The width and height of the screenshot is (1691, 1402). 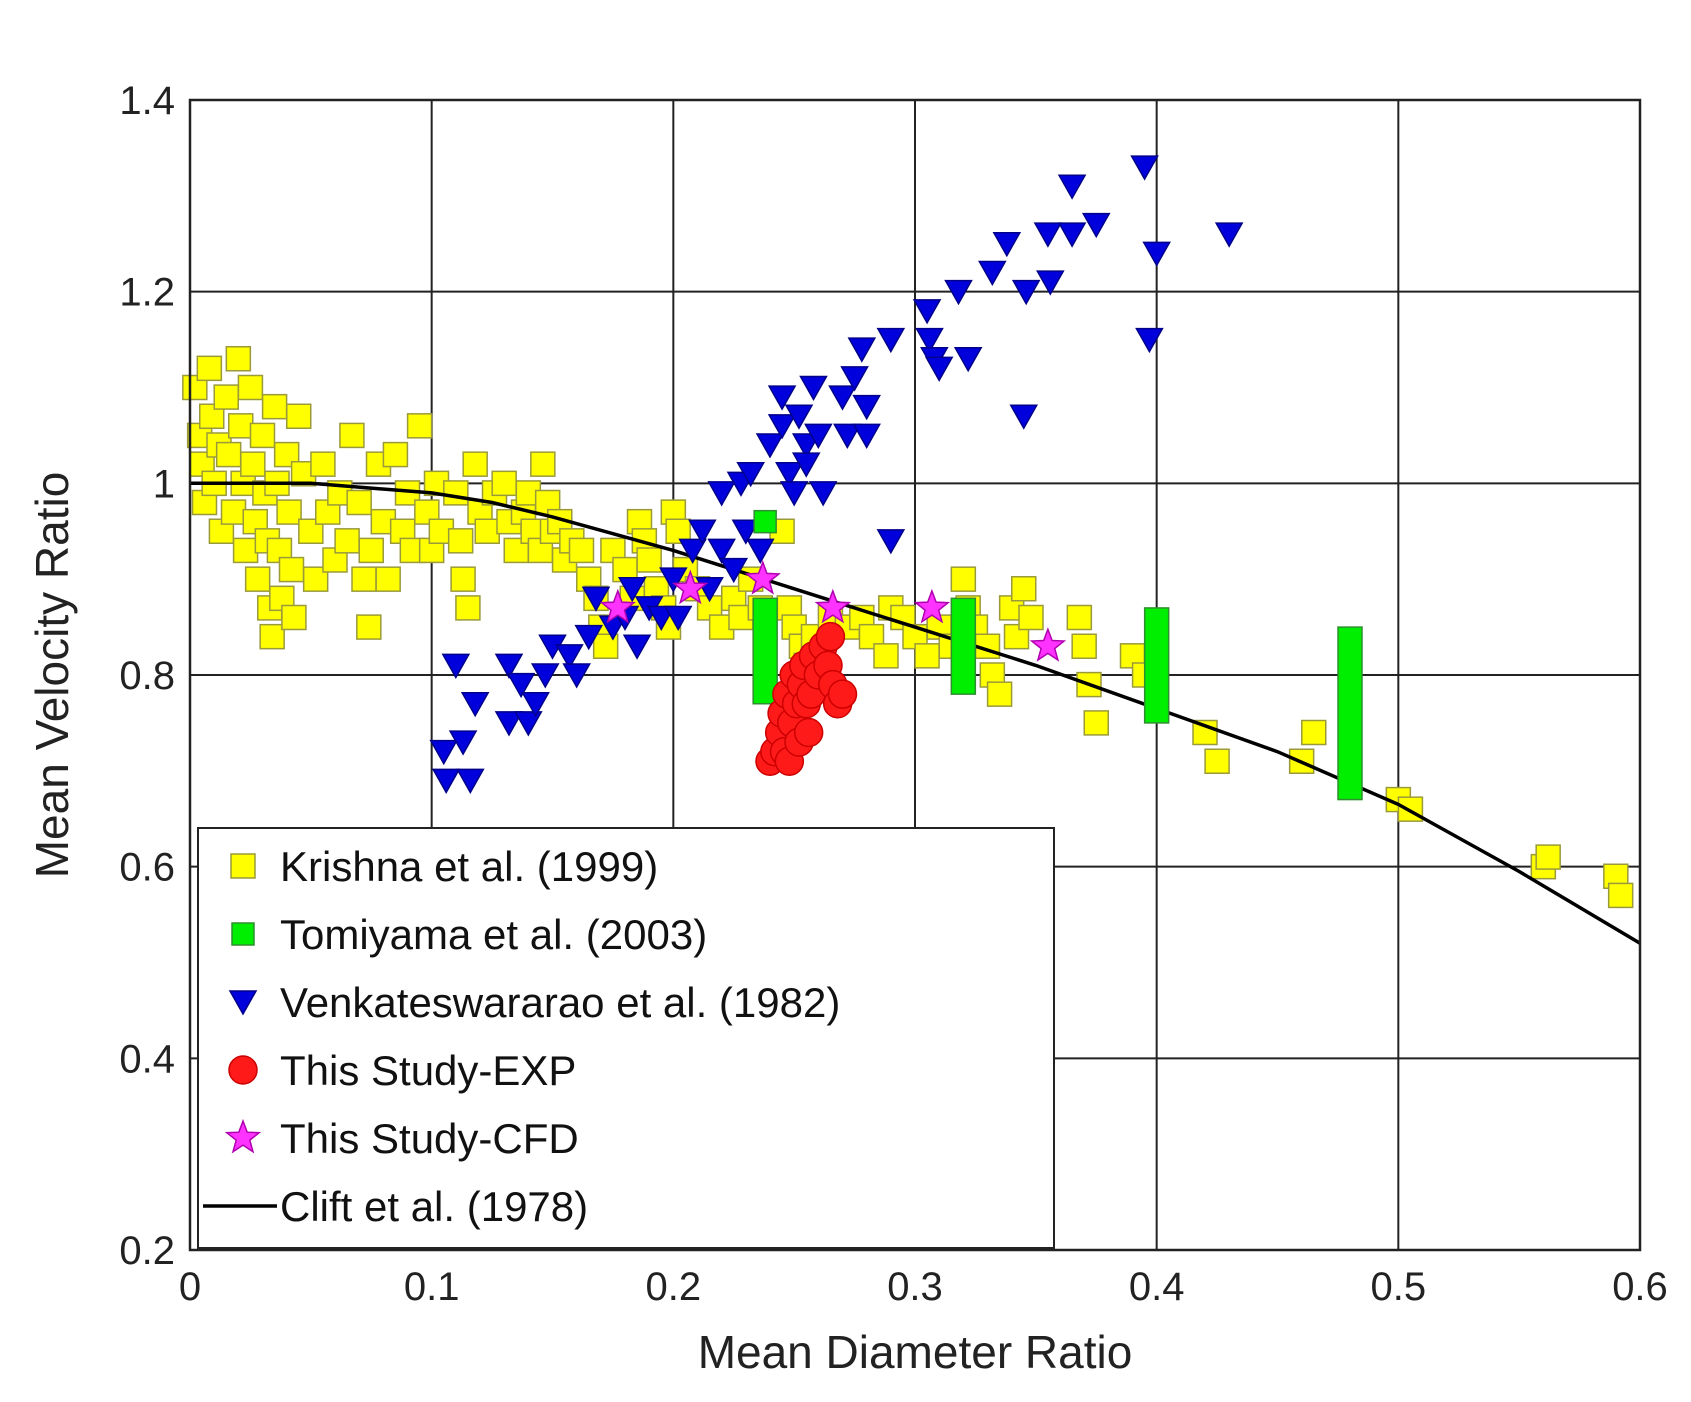 I want to click on series-this-study-exp, so click(x=806, y=698).